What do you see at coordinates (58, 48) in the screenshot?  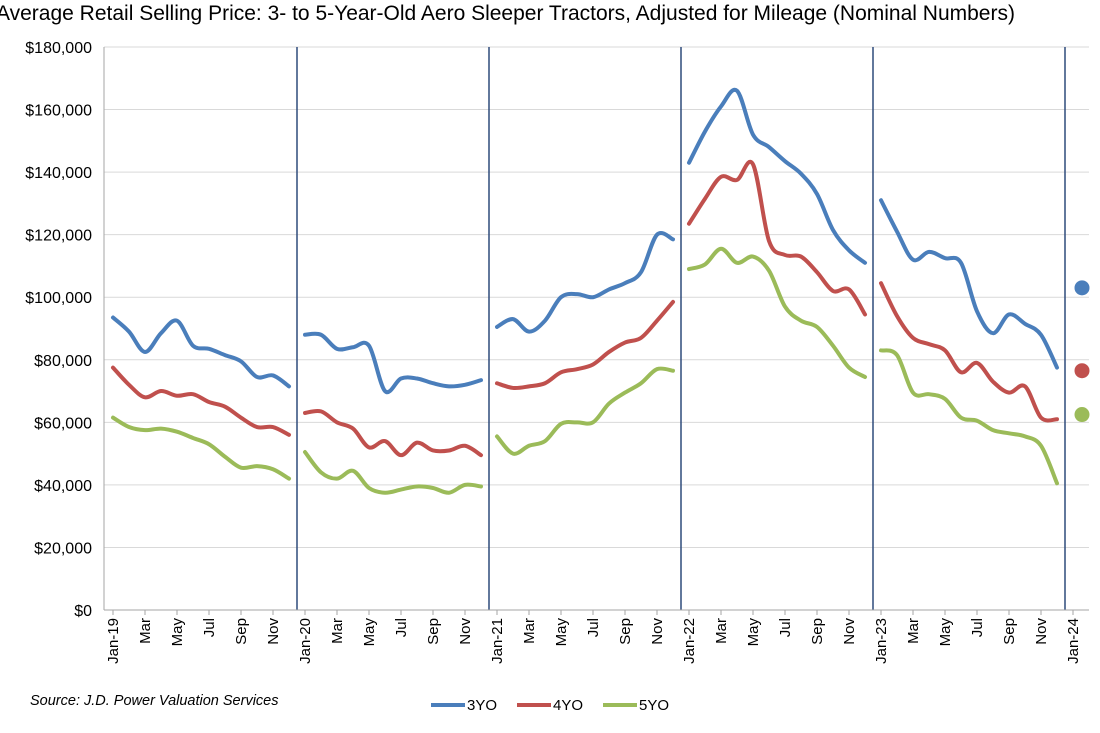 I see `y-tick-label: $180,000` at bounding box center [58, 48].